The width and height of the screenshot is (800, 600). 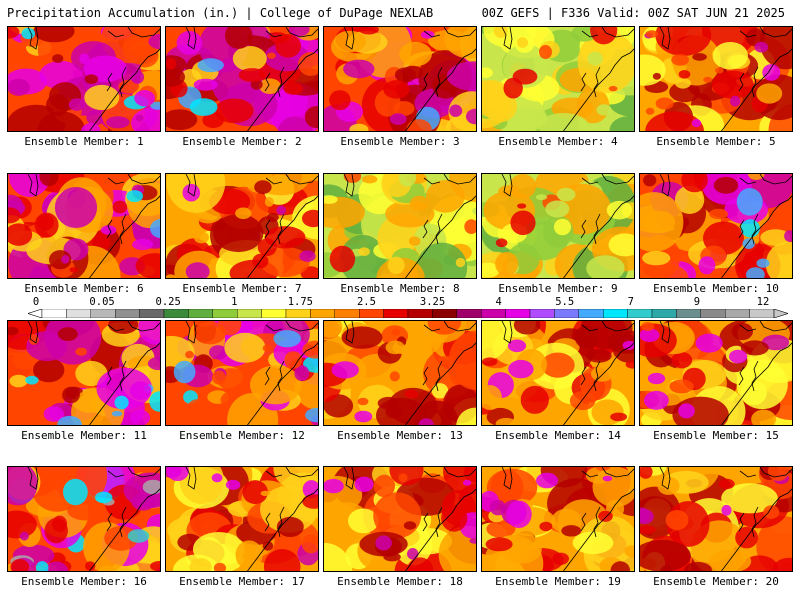 I want to click on ensemble-member-label: Ensemble Member: 20, so click(x=716, y=581).